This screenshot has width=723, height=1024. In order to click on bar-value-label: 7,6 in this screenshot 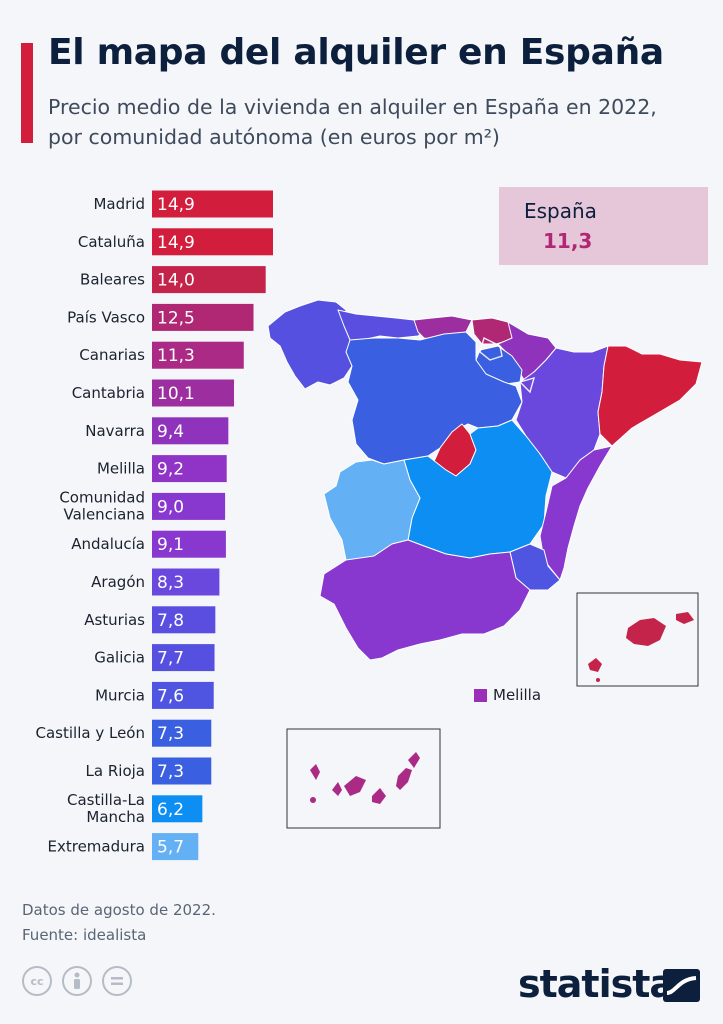, I will do `click(170, 696)`.